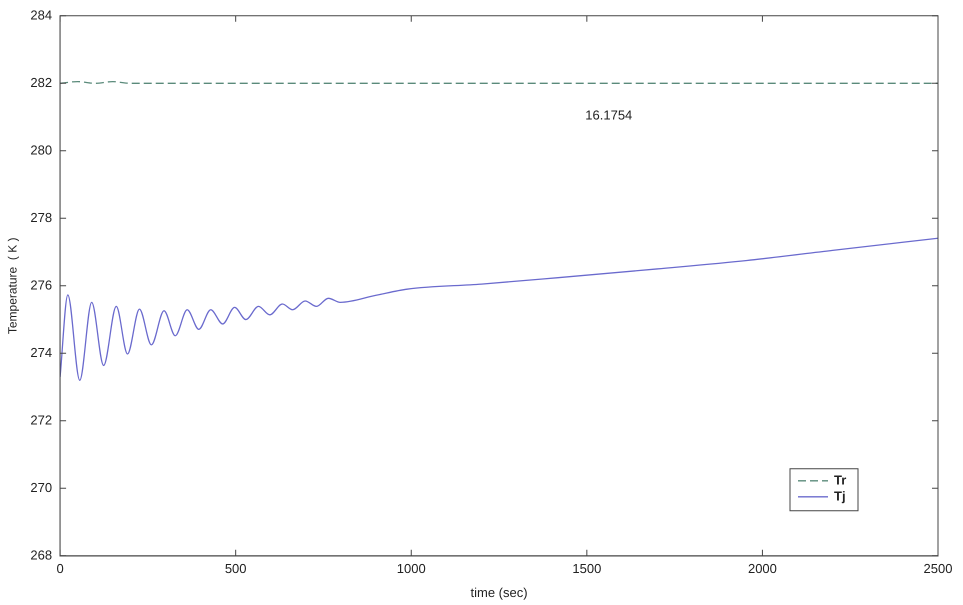 The width and height of the screenshot is (963, 605). I want to click on y-tick-label: 282, so click(41, 82).